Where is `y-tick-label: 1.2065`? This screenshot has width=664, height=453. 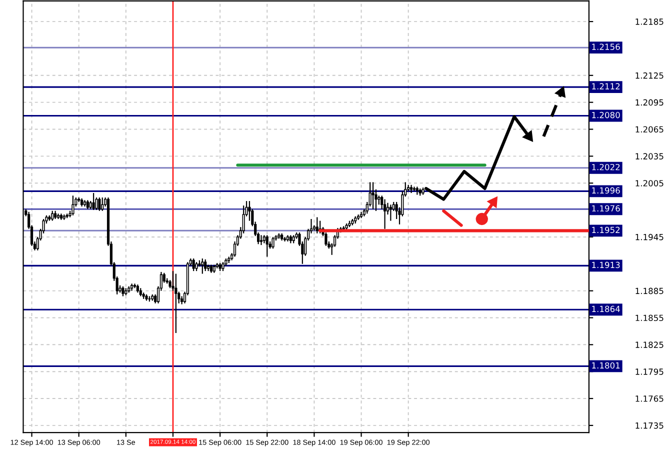 y-tick-label: 1.2065 is located at coordinates (650, 129).